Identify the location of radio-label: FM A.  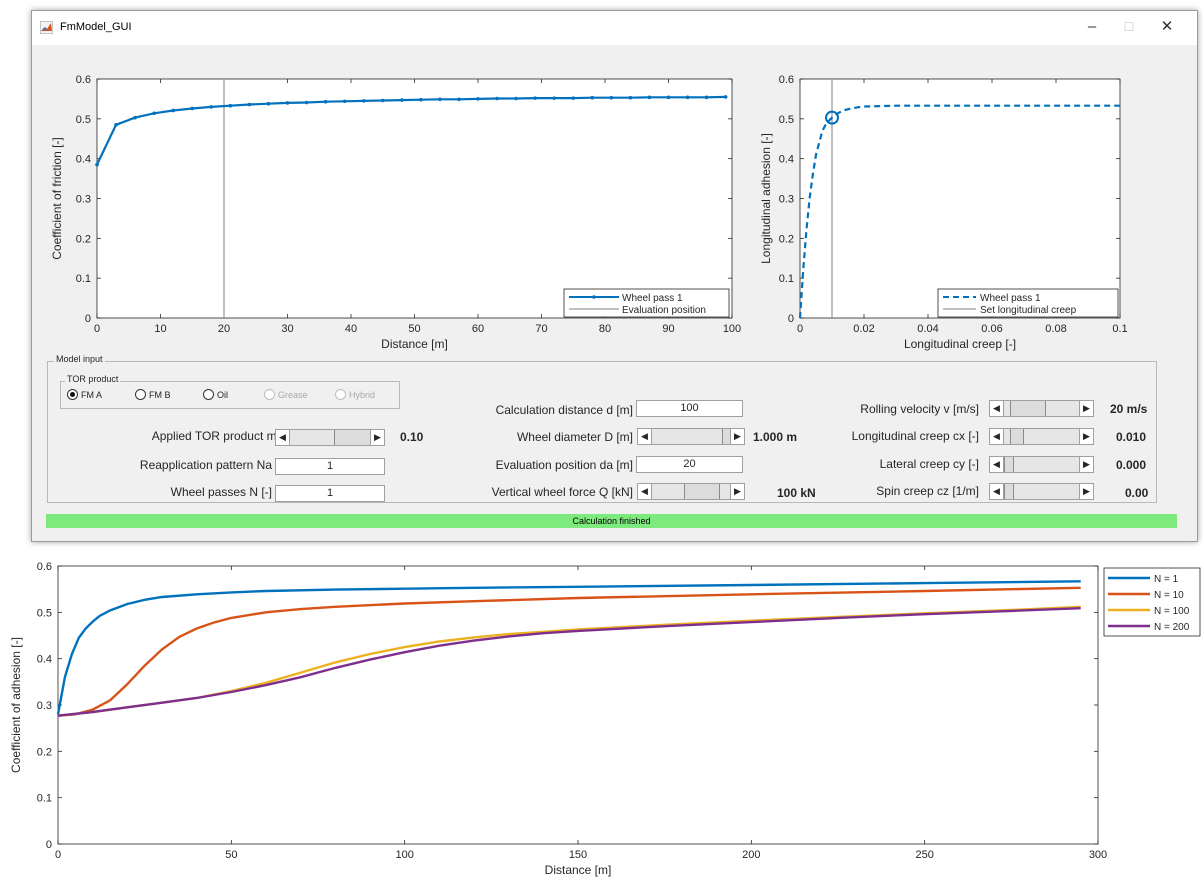
(92, 395).